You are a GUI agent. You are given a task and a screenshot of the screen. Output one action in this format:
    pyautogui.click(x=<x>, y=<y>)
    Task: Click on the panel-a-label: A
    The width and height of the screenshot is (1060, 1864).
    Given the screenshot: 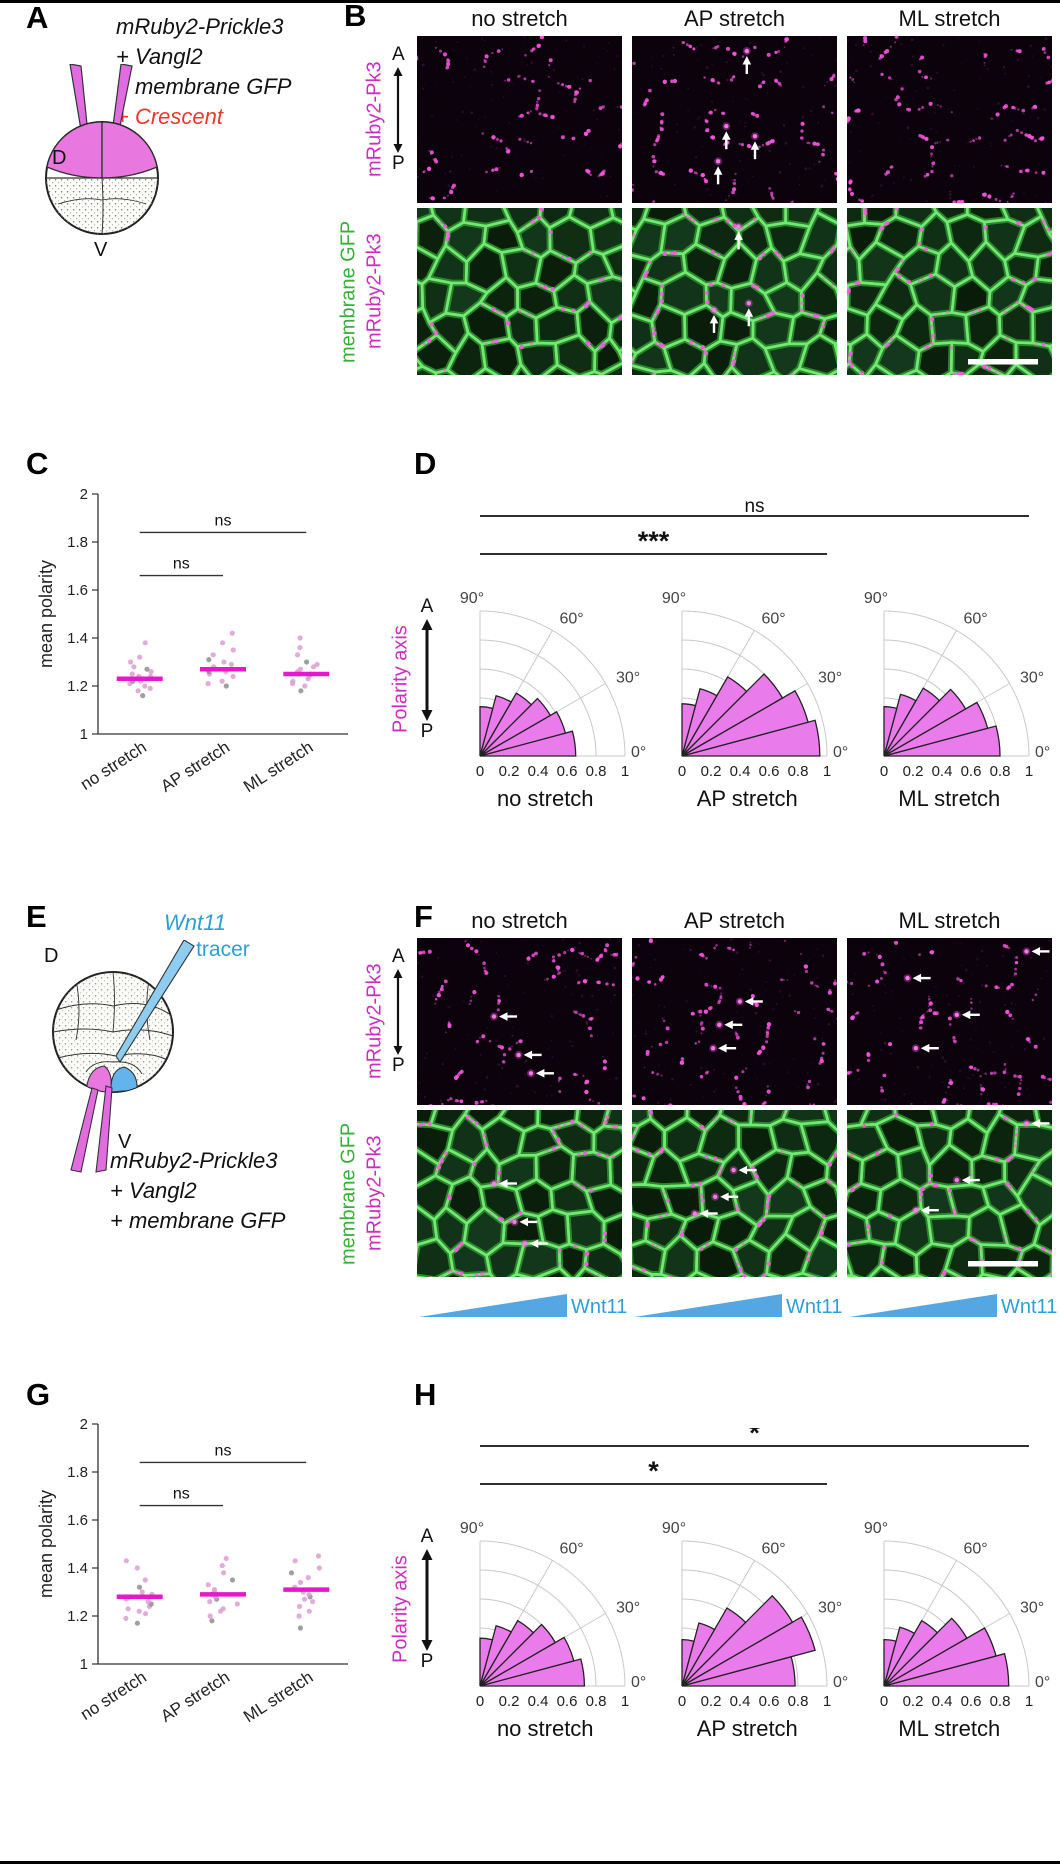 What is the action you would take?
    pyautogui.click(x=37, y=17)
    